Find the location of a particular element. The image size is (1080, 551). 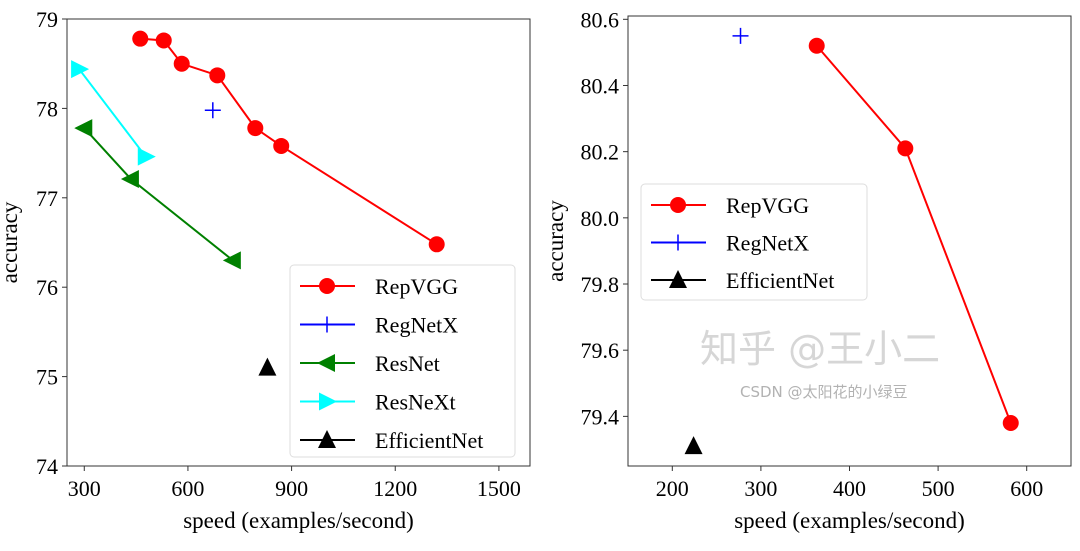

watermark-csdn: CSDN @太阳花的小绿豆 is located at coordinates (824, 392).